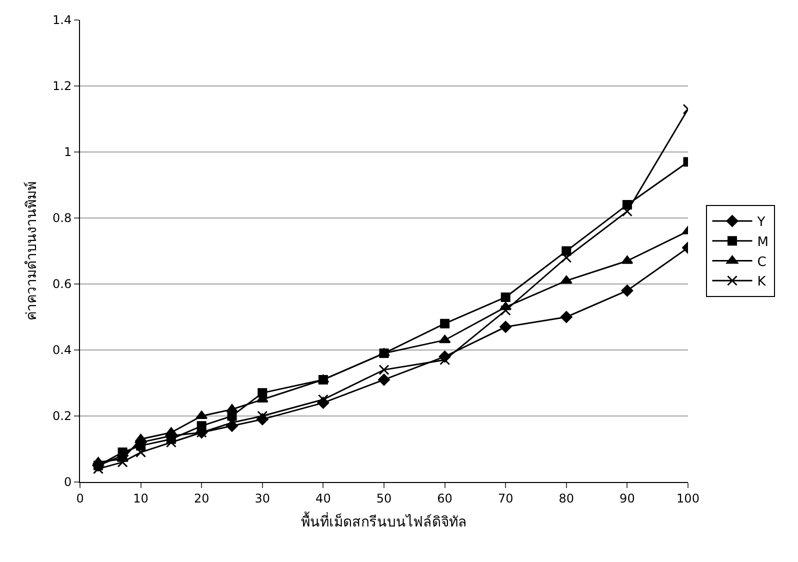  Describe the element at coordinates (566, 498) in the screenshot. I see `x-tick-label: 80` at that location.